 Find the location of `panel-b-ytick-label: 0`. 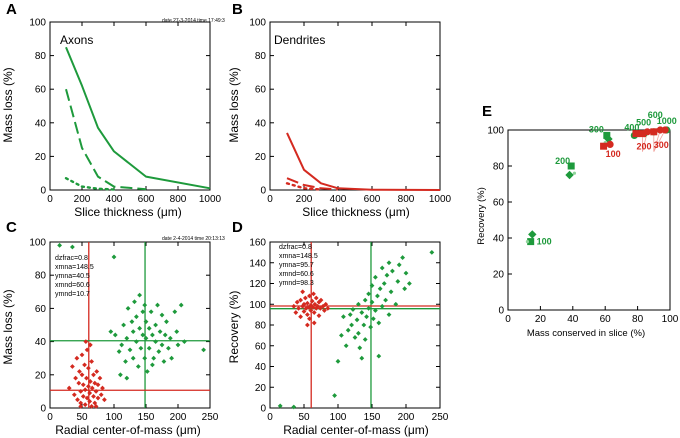

panel-b-ytick-label: 0 is located at coordinates (263, 191).